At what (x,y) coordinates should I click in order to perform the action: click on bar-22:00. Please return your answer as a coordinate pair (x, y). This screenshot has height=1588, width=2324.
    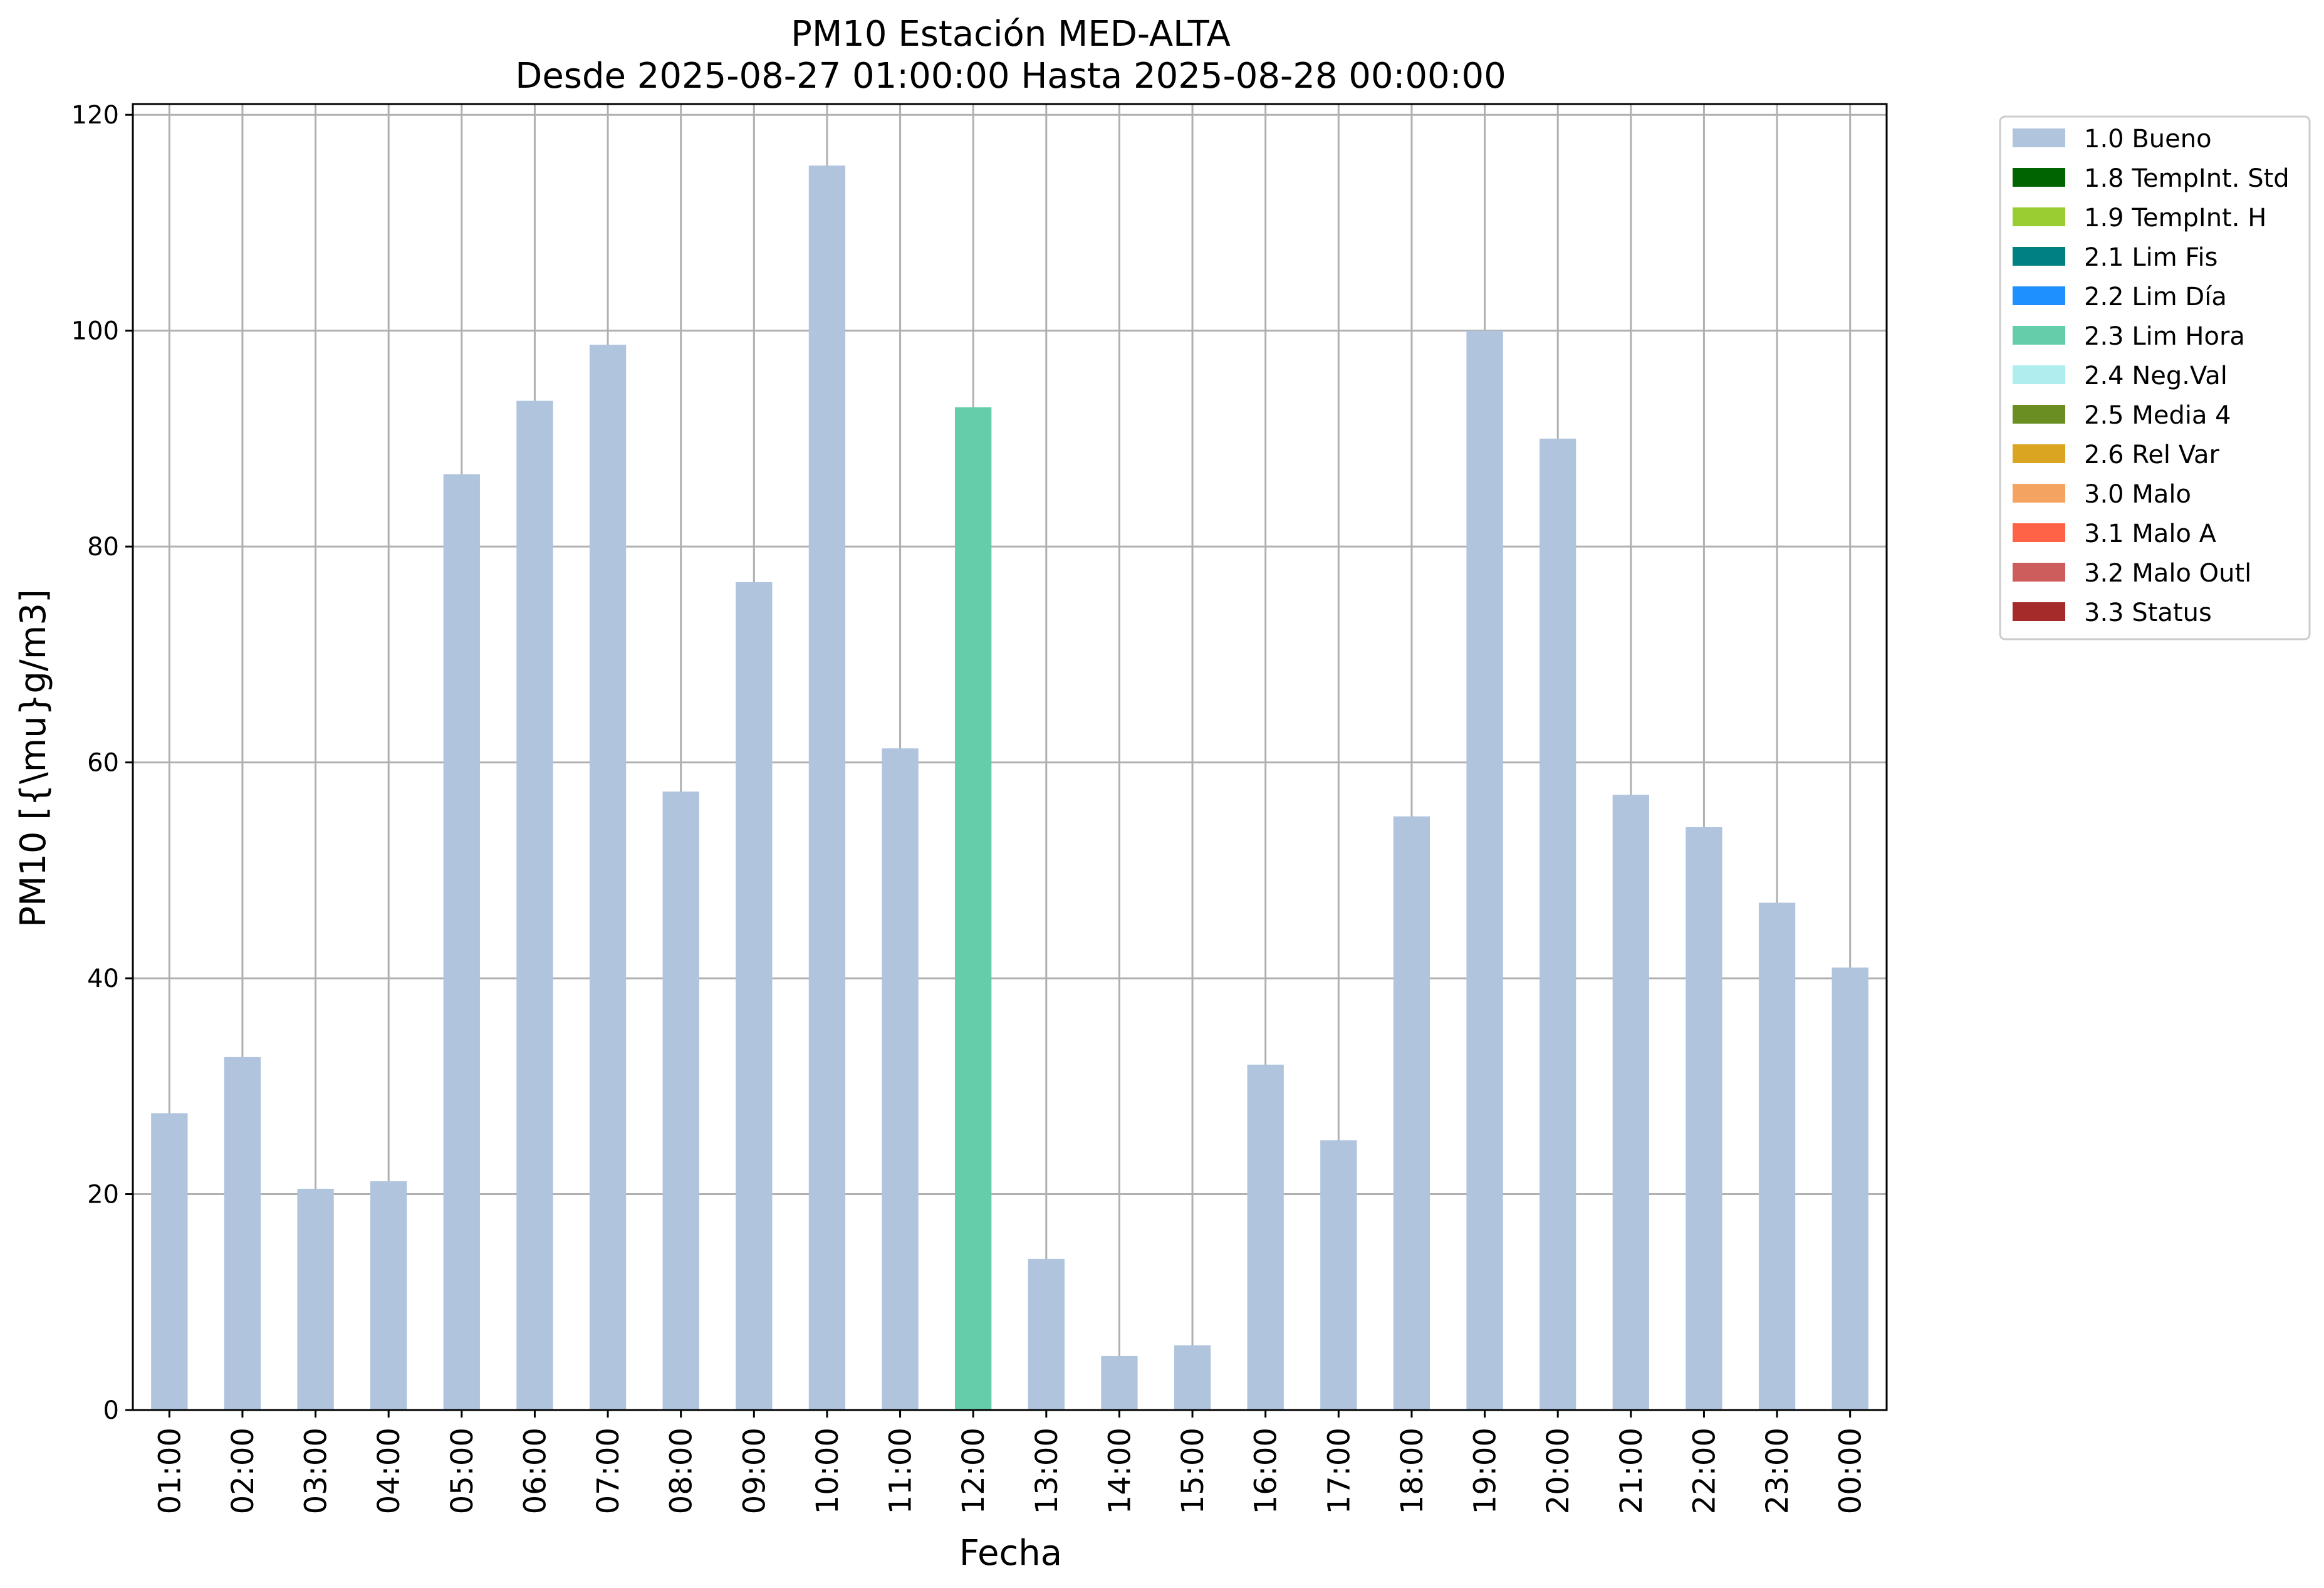
    Looking at the image, I should click on (1704, 1119).